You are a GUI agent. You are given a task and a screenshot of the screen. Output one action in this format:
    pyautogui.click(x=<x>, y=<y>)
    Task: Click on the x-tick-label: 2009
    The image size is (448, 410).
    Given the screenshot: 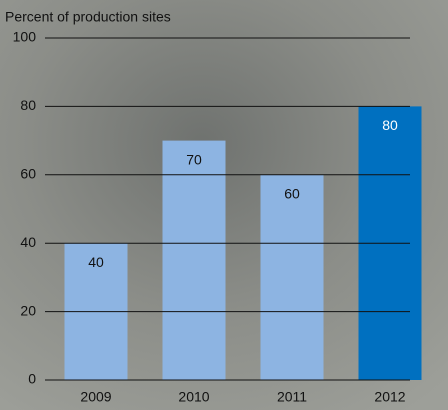 What is the action you would take?
    pyautogui.click(x=95, y=397)
    